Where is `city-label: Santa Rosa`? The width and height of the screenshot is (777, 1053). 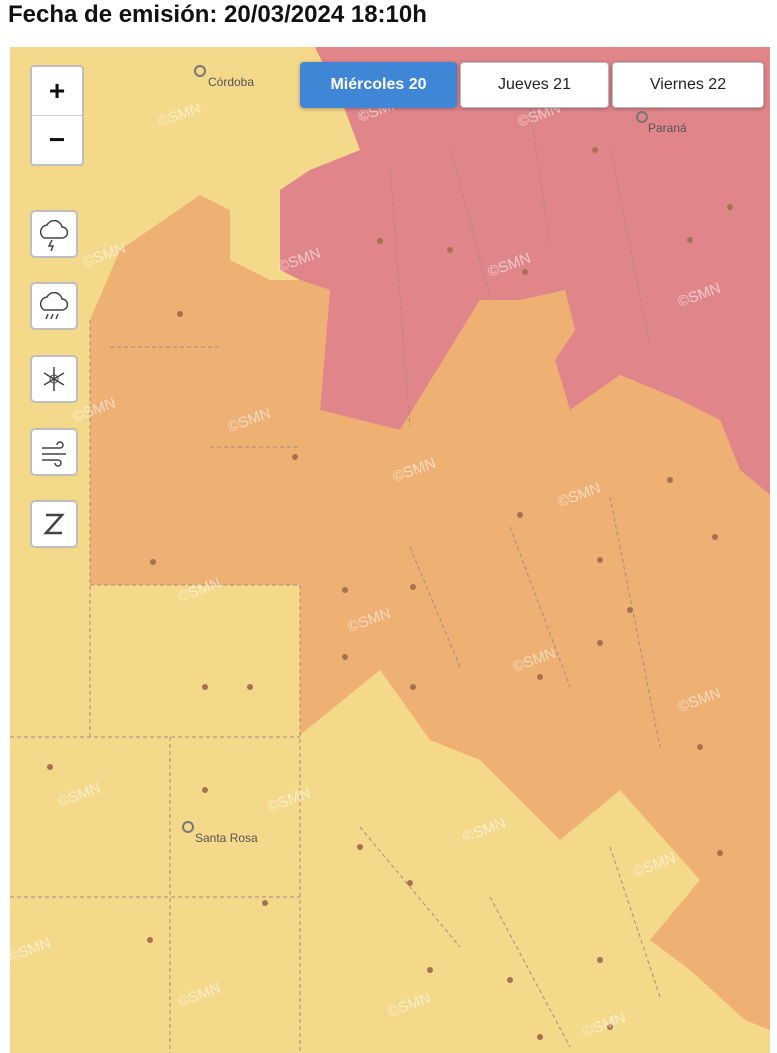
city-label: Santa Rosa is located at coordinates (226, 838).